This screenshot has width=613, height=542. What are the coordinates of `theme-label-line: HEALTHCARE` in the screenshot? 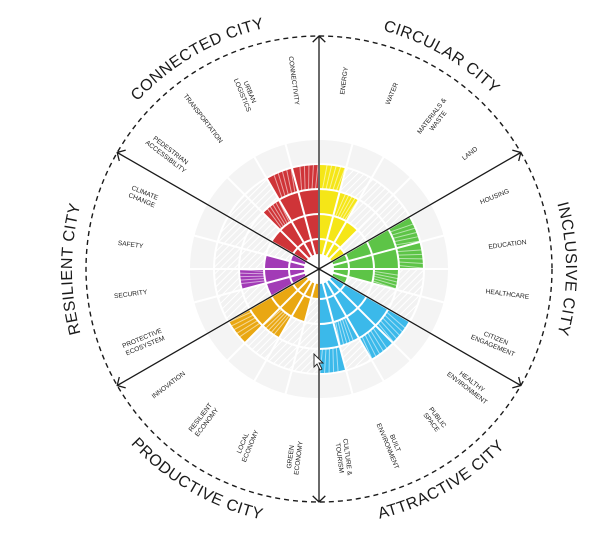 It's located at (507, 294).